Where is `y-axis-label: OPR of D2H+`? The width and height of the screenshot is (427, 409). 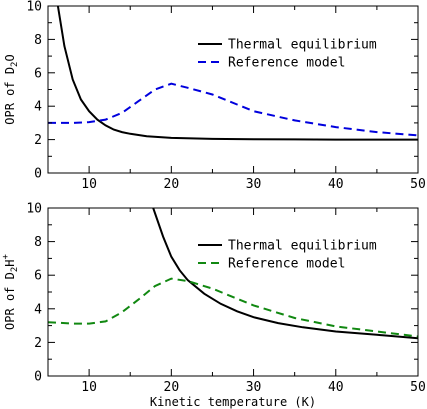
y-axis-label: OPR of D2H+ is located at coordinates (10, 291).